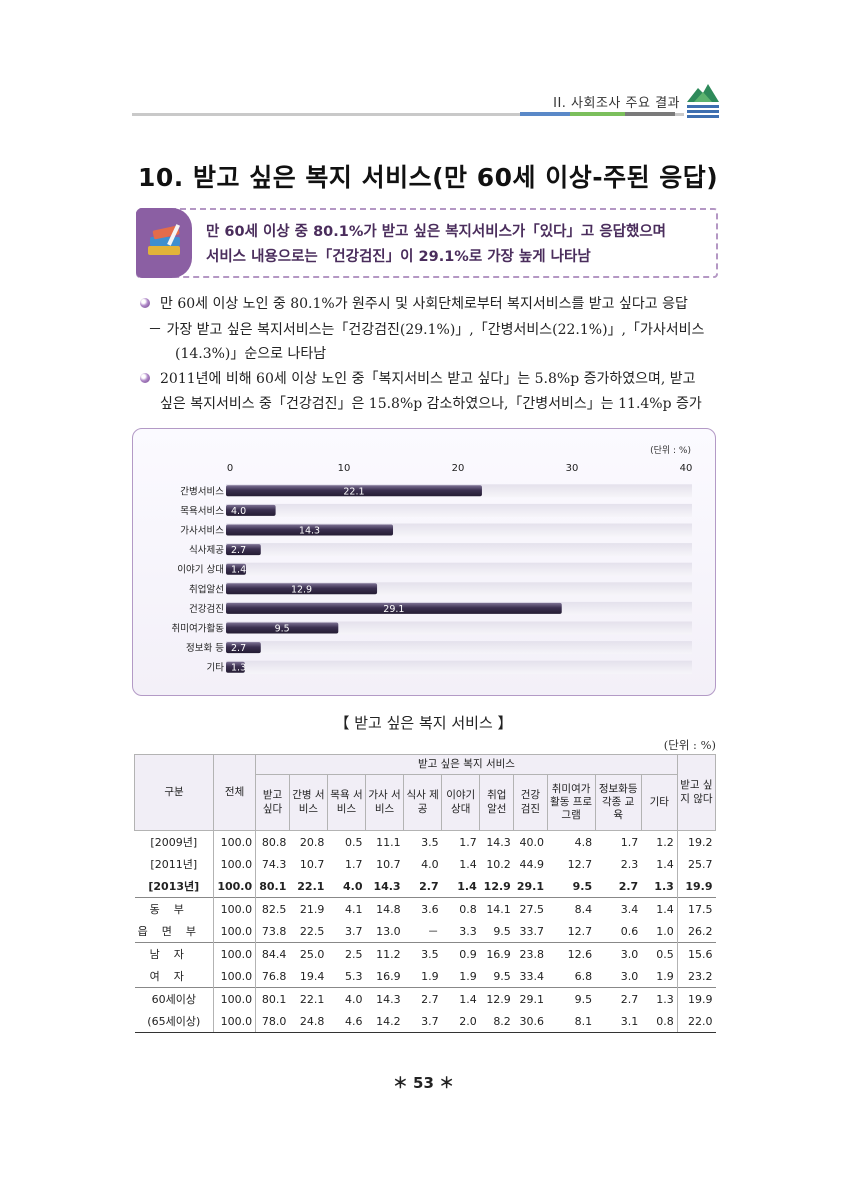  I want to click on category-label: 식사제공, so click(206, 550).